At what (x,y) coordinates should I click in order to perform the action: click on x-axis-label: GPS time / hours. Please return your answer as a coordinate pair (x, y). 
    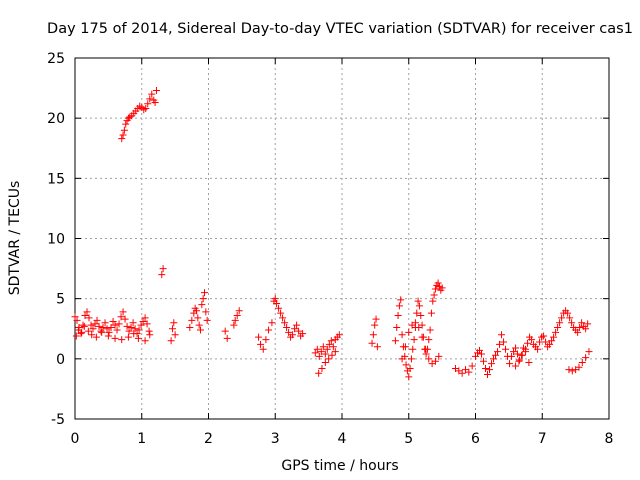
    Looking at the image, I should click on (339, 466).